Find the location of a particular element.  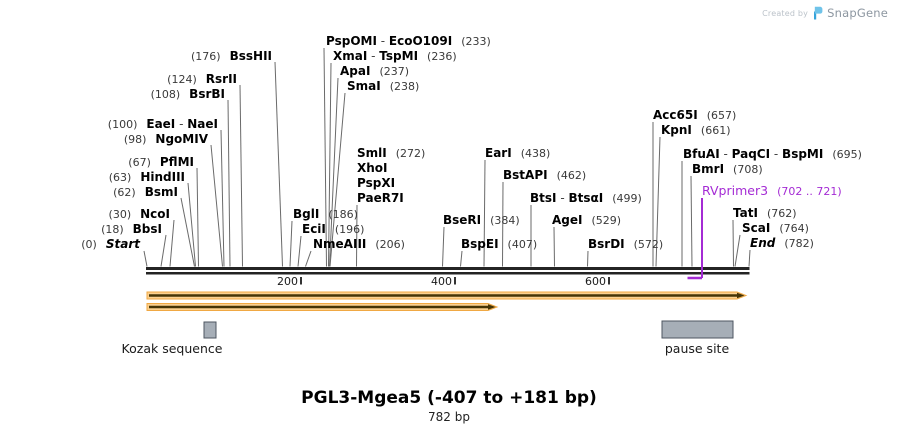

enzyme-name: SmaI is located at coordinates (364, 86).